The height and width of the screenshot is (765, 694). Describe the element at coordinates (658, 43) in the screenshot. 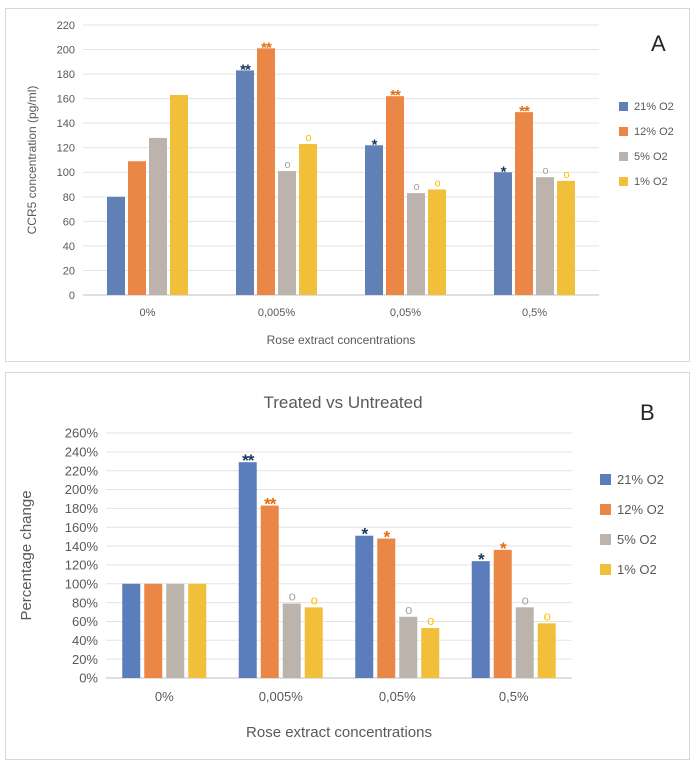

I see `panel-letter: A` at that location.